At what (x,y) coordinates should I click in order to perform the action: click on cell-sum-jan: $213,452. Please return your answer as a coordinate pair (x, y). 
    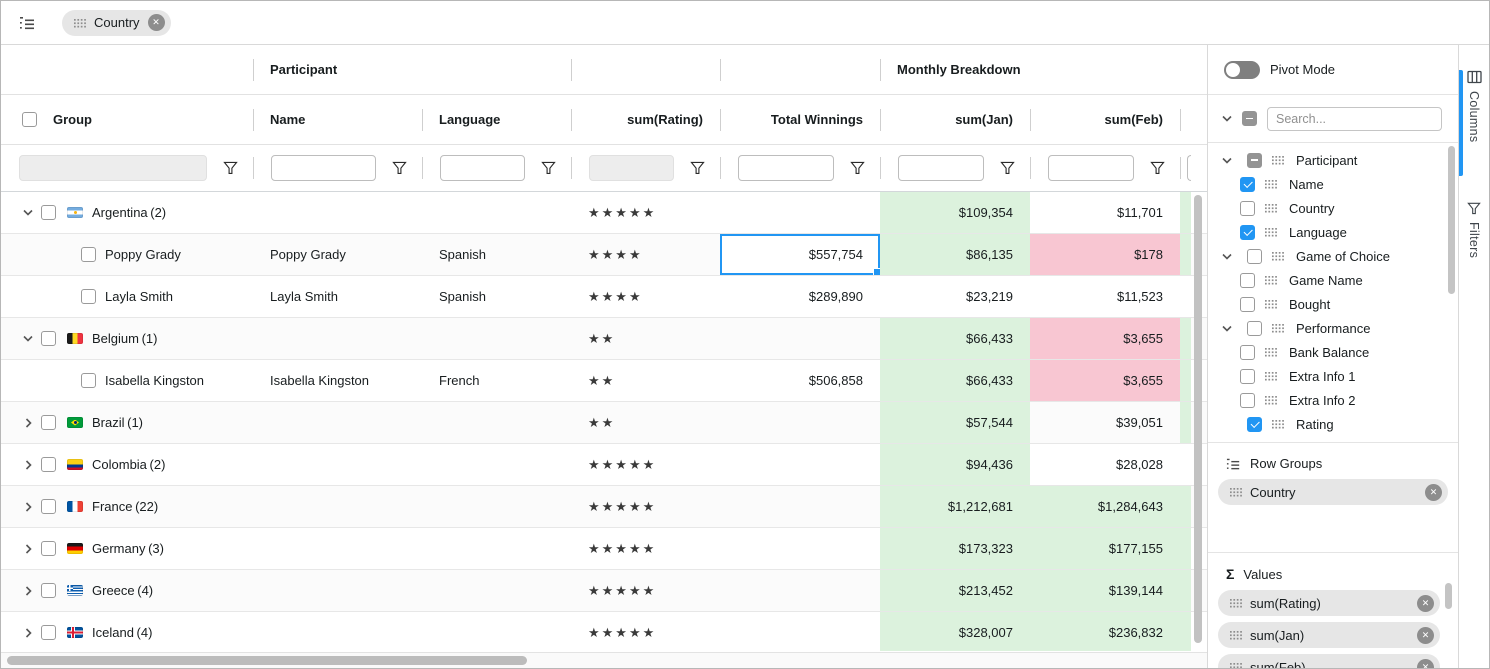
    Looking at the image, I should click on (955, 590).